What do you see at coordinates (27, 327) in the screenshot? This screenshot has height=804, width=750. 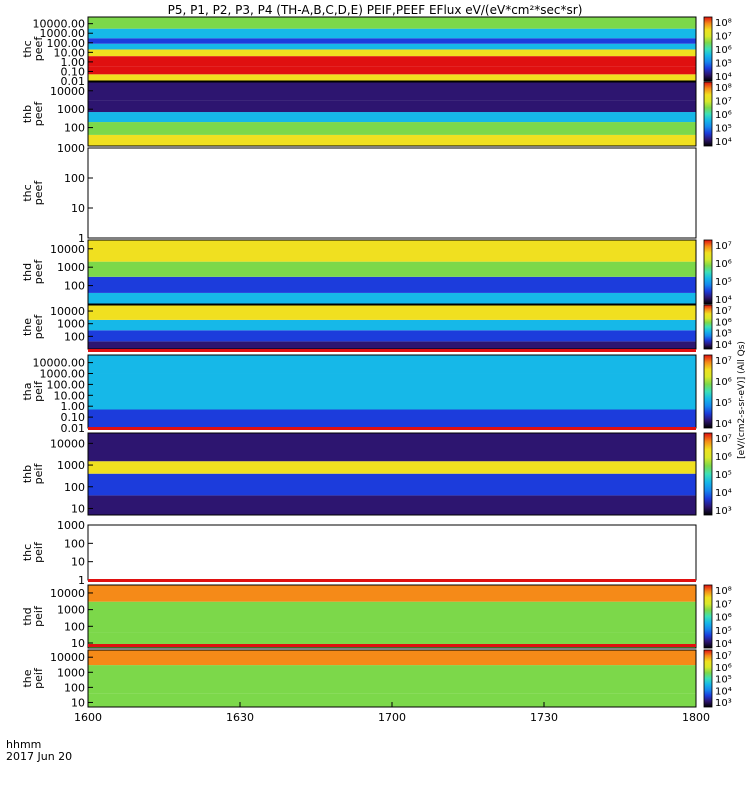 I see `y-axis-label: the` at bounding box center [27, 327].